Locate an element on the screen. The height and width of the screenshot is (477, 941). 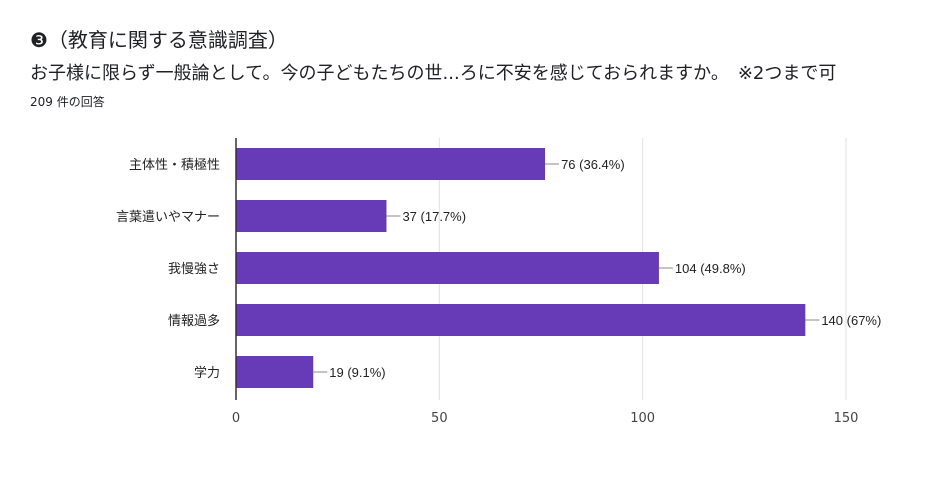
x-tick-label: 150 is located at coordinates (846, 418).